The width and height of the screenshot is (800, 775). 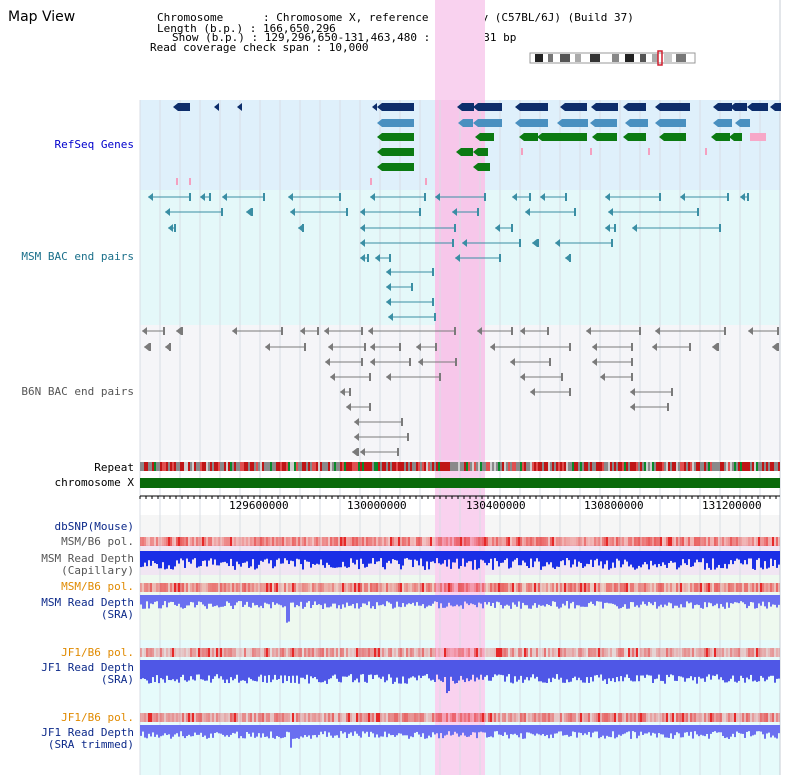 I want to click on track-label-jf1-depth-sra: JF1 Read Depth, so click(x=87, y=667).